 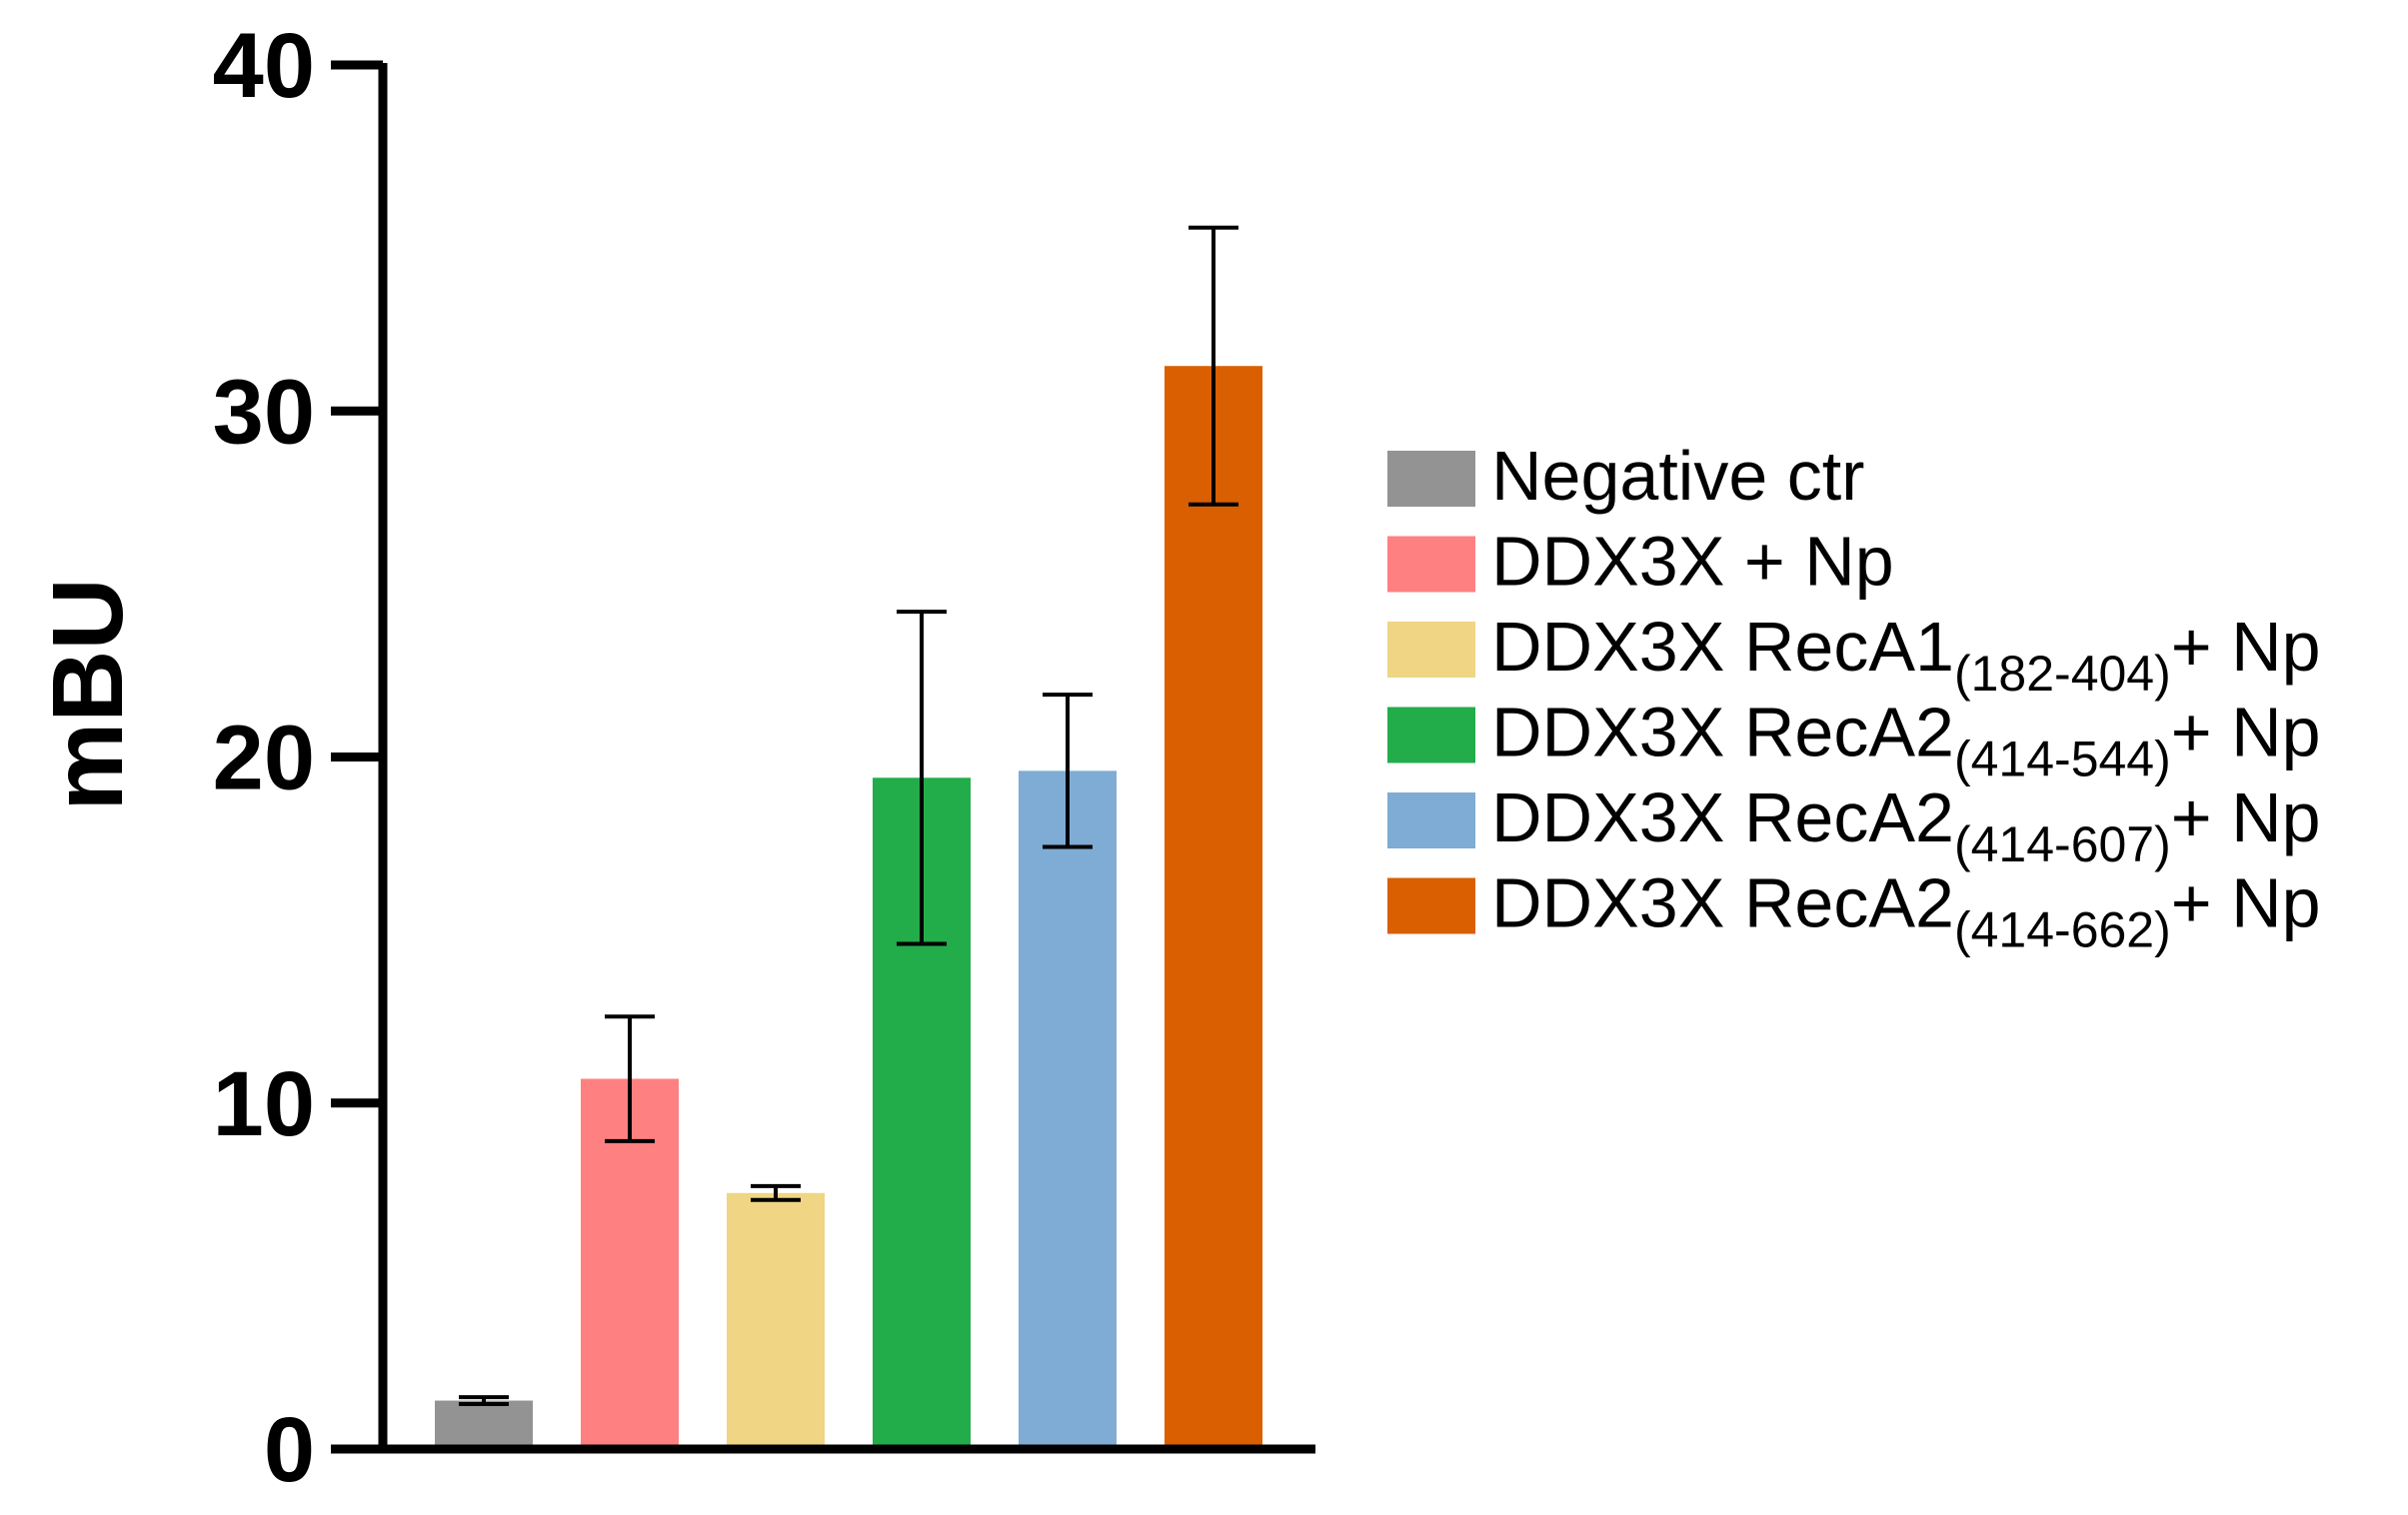 What do you see at coordinates (264, 66) in the screenshot?
I see `y-tick-label: 40` at bounding box center [264, 66].